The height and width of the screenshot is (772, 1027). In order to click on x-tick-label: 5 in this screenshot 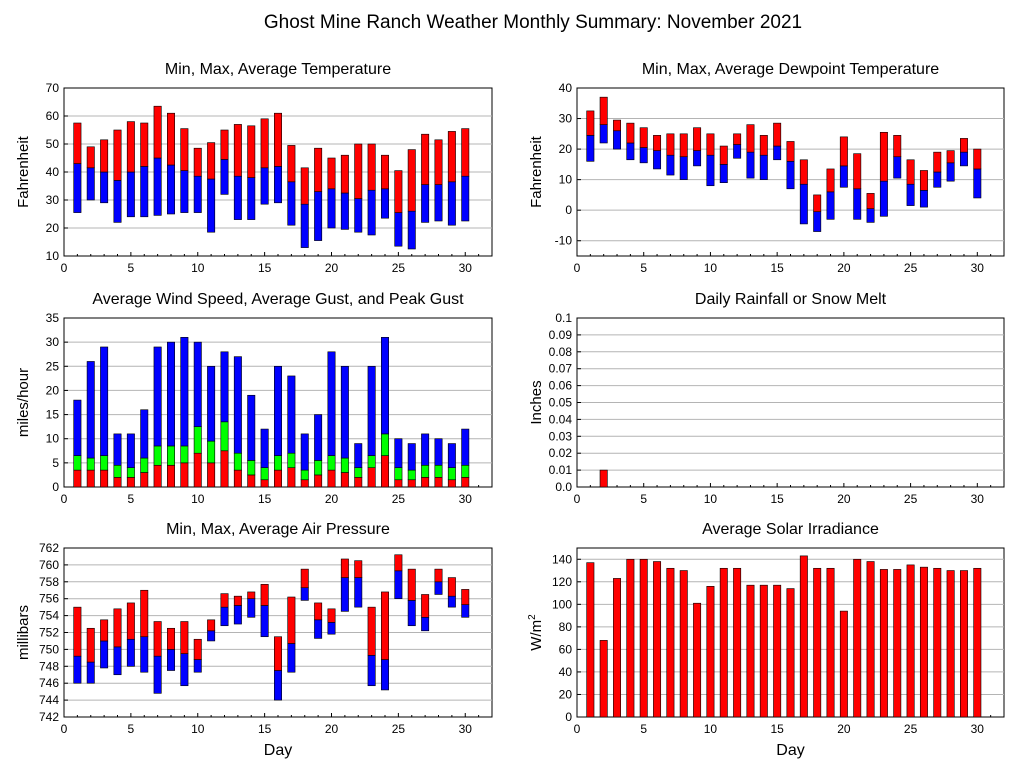, I will do `click(643, 268)`.